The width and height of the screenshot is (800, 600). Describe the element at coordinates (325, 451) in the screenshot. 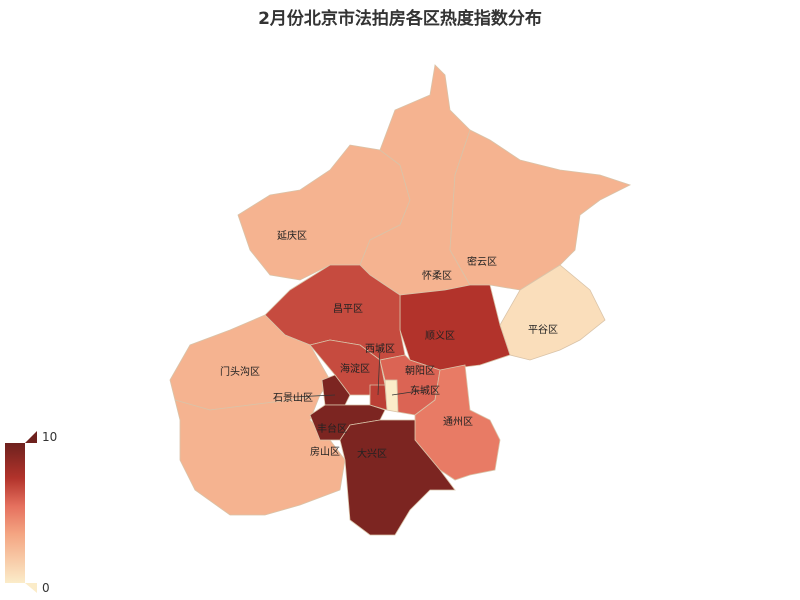

I see `region-label: 房山区` at that location.